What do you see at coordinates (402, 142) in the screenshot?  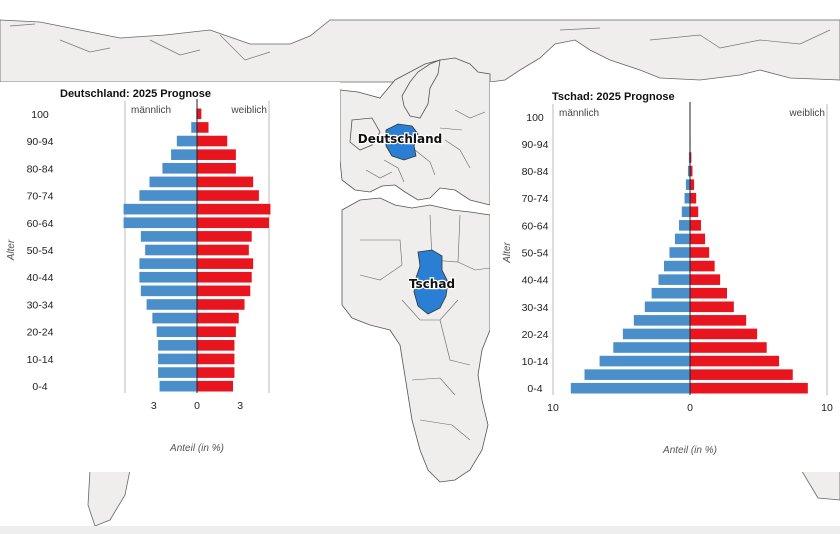 I see `map-country-germany` at bounding box center [402, 142].